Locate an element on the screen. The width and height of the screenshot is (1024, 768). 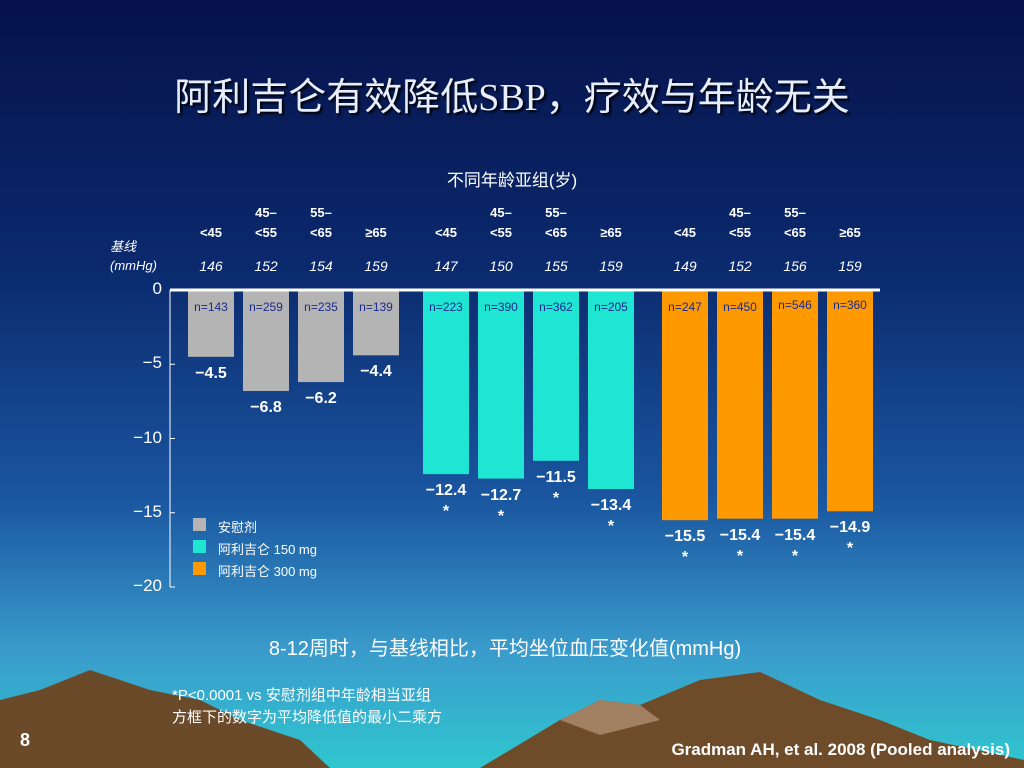
slide-title: 阿利吉仑有效降低SBP，疗效与年龄无关 is located at coordinates (512, 98).